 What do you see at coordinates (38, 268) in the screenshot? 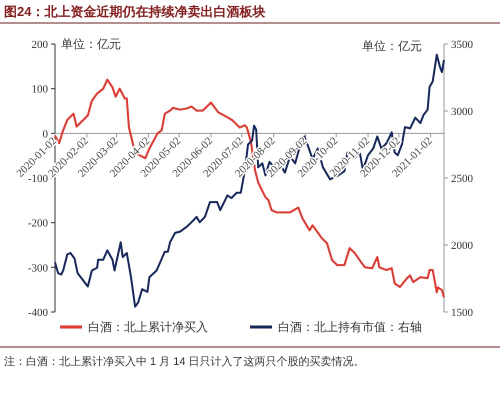
I see `y-tick-label: -300` at bounding box center [38, 268].